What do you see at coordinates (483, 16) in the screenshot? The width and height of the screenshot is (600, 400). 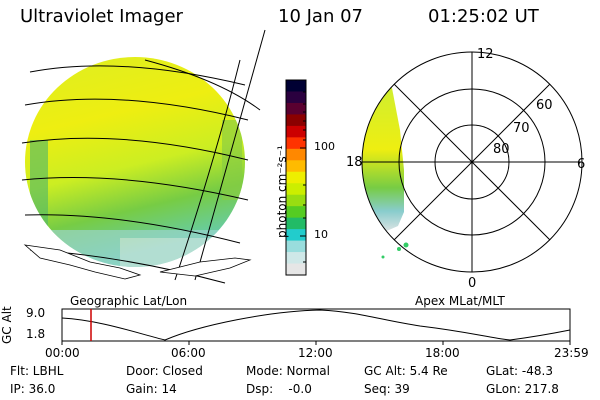 I see `observation-time: 01:25:02 UT` at bounding box center [483, 16].